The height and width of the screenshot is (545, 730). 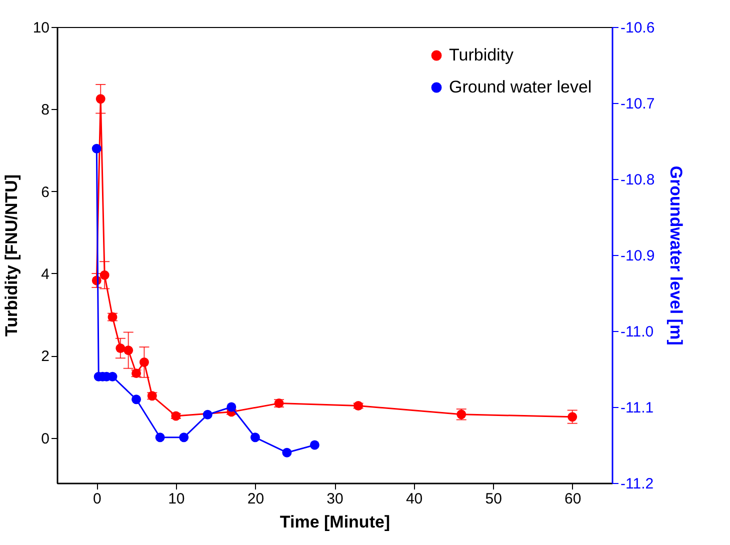 What do you see at coordinates (11, 255) in the screenshot?
I see `y-axis-title: Turbidity [FNU/NTU]` at bounding box center [11, 255].